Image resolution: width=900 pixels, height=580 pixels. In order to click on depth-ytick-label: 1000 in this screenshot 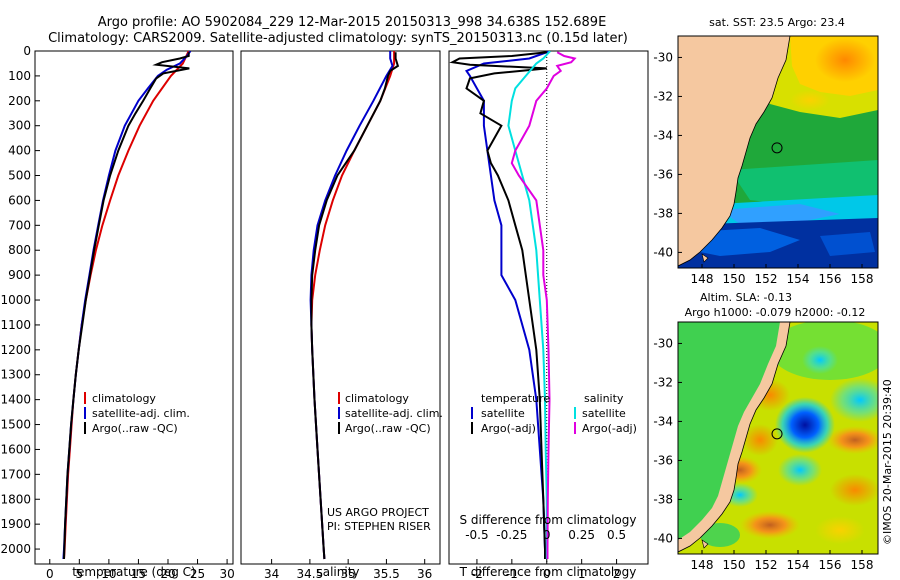, I will do `click(15, 300)`.